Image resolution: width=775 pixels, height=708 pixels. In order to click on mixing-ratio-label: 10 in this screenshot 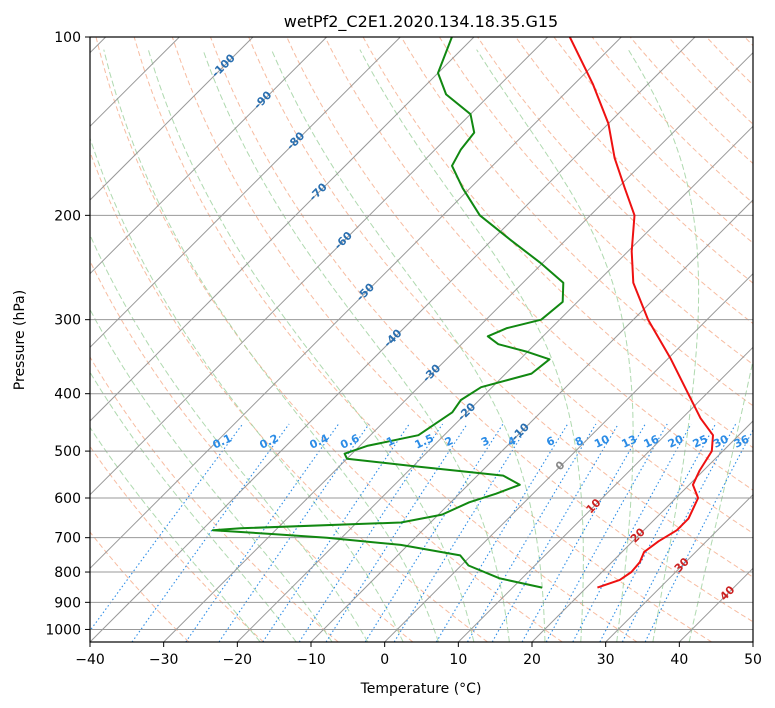, I will do `click(602, 441)`.